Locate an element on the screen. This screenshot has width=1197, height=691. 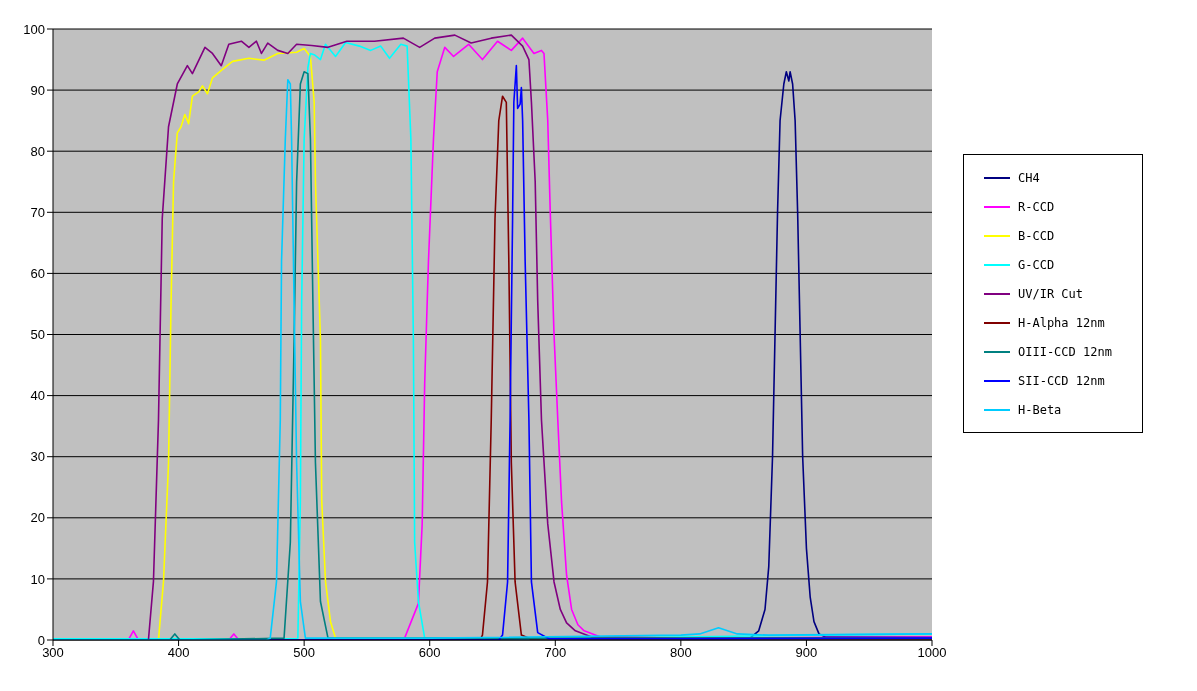
y-tick-label: 70 is located at coordinates (37, 212).